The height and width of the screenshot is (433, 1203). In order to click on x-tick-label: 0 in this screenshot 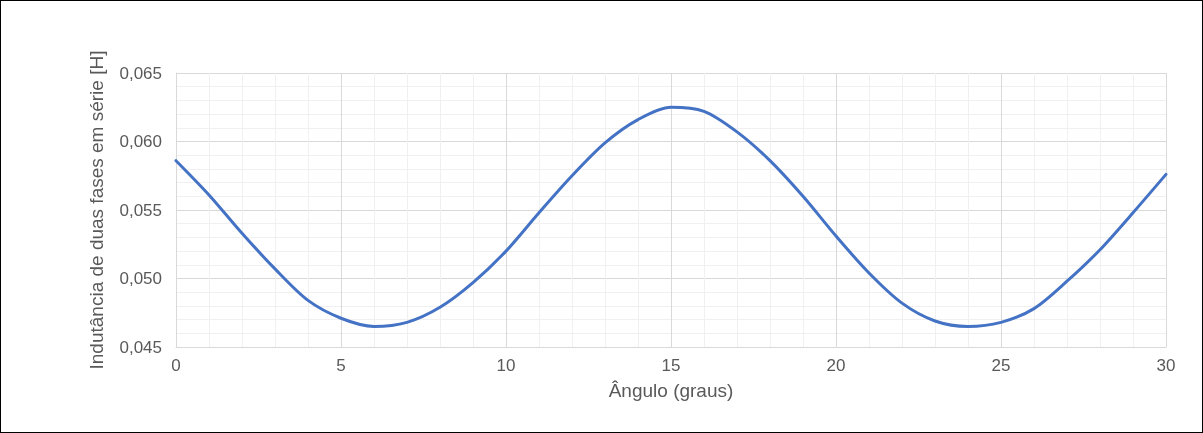, I will do `click(176, 365)`.